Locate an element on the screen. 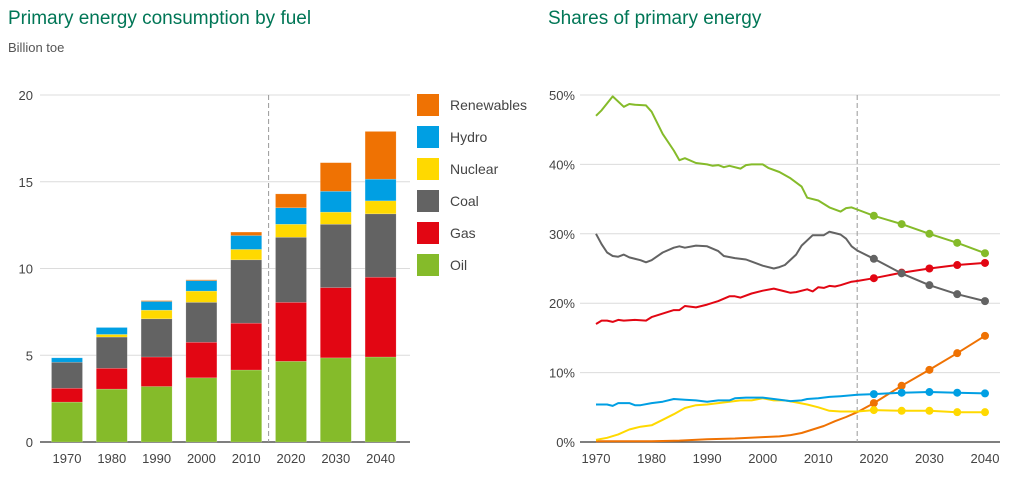 The image size is (1024, 485). left-chart-x-tick-label: 1980 is located at coordinates (111, 458).